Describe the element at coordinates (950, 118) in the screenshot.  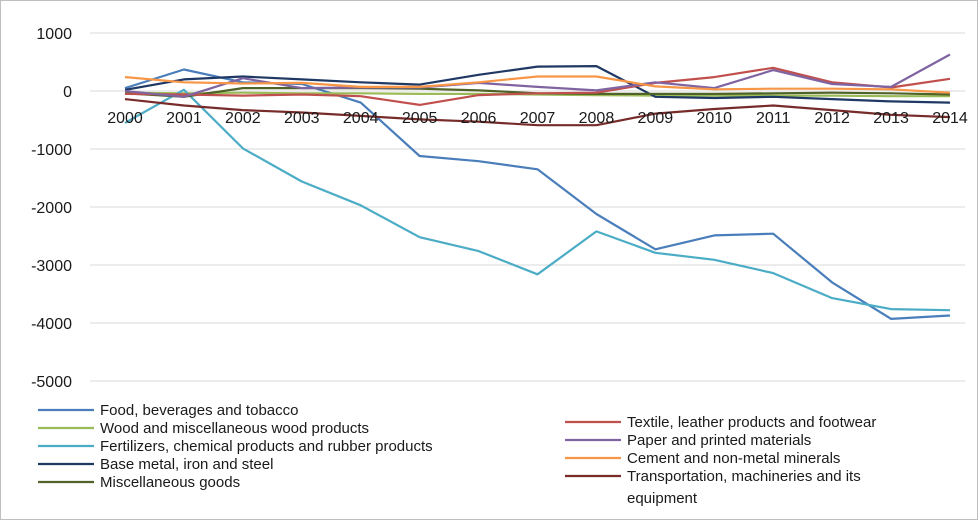
I see `x-tick-label: 2014` at that location.